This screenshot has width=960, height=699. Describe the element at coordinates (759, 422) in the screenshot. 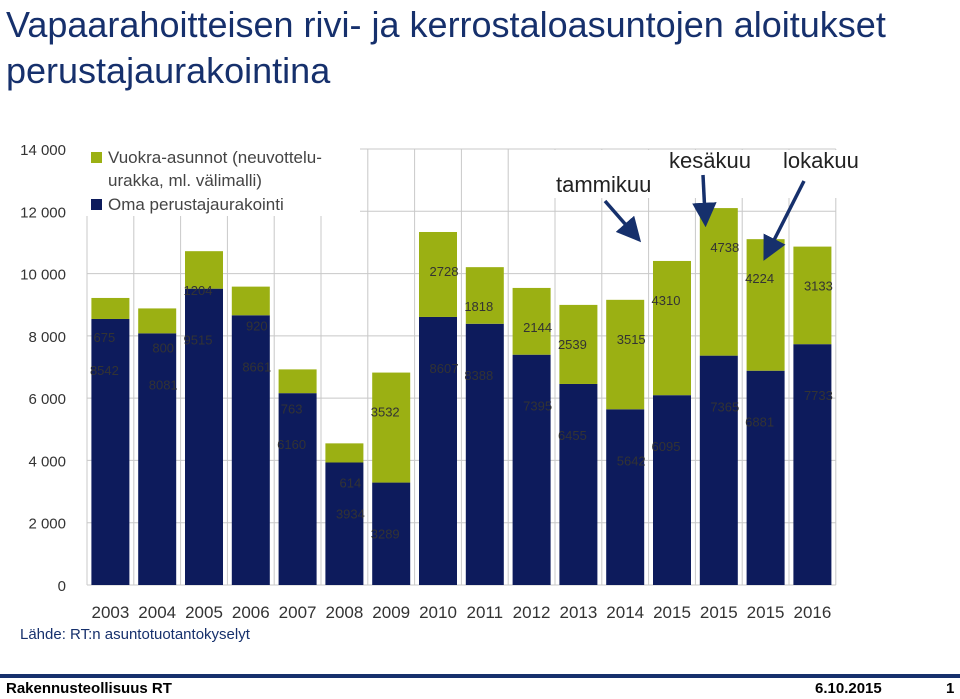

I see `data-label-own: 6881` at that location.